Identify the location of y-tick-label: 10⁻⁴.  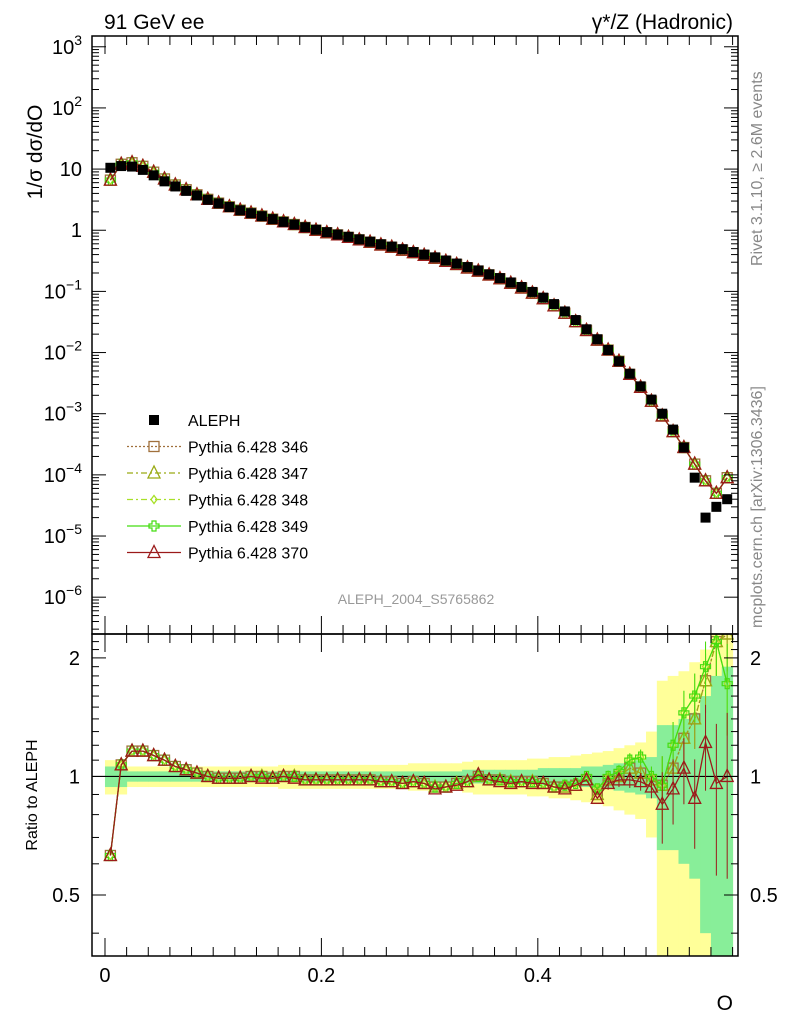
(63, 473).